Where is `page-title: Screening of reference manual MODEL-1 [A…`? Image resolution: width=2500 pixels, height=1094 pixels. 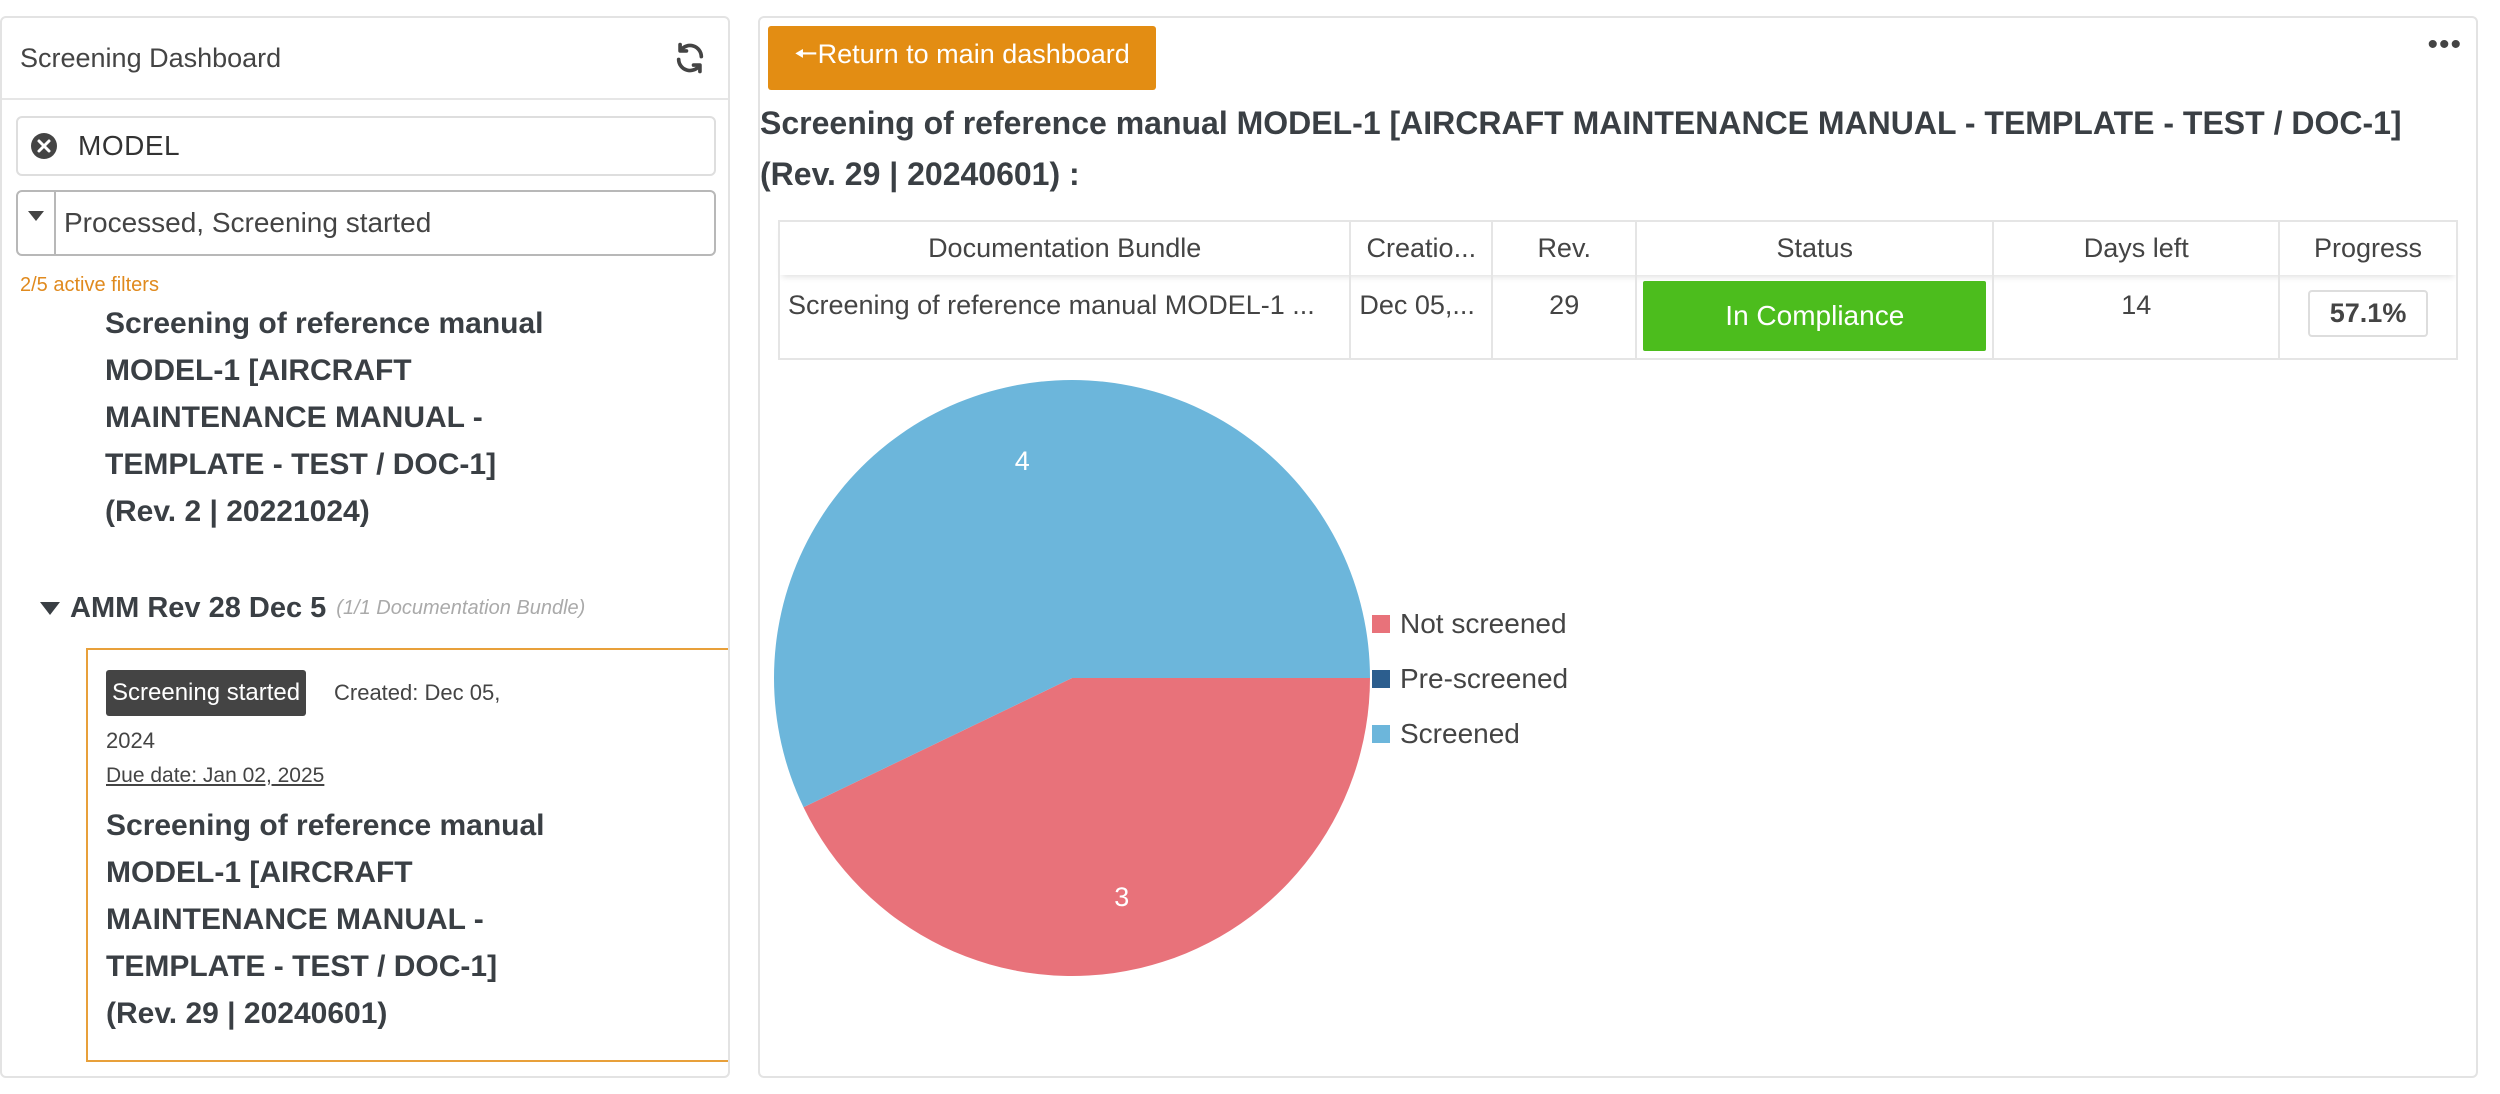
page-title: Screening of reference manual MODEL-1 [A… is located at coordinates (1610, 149).